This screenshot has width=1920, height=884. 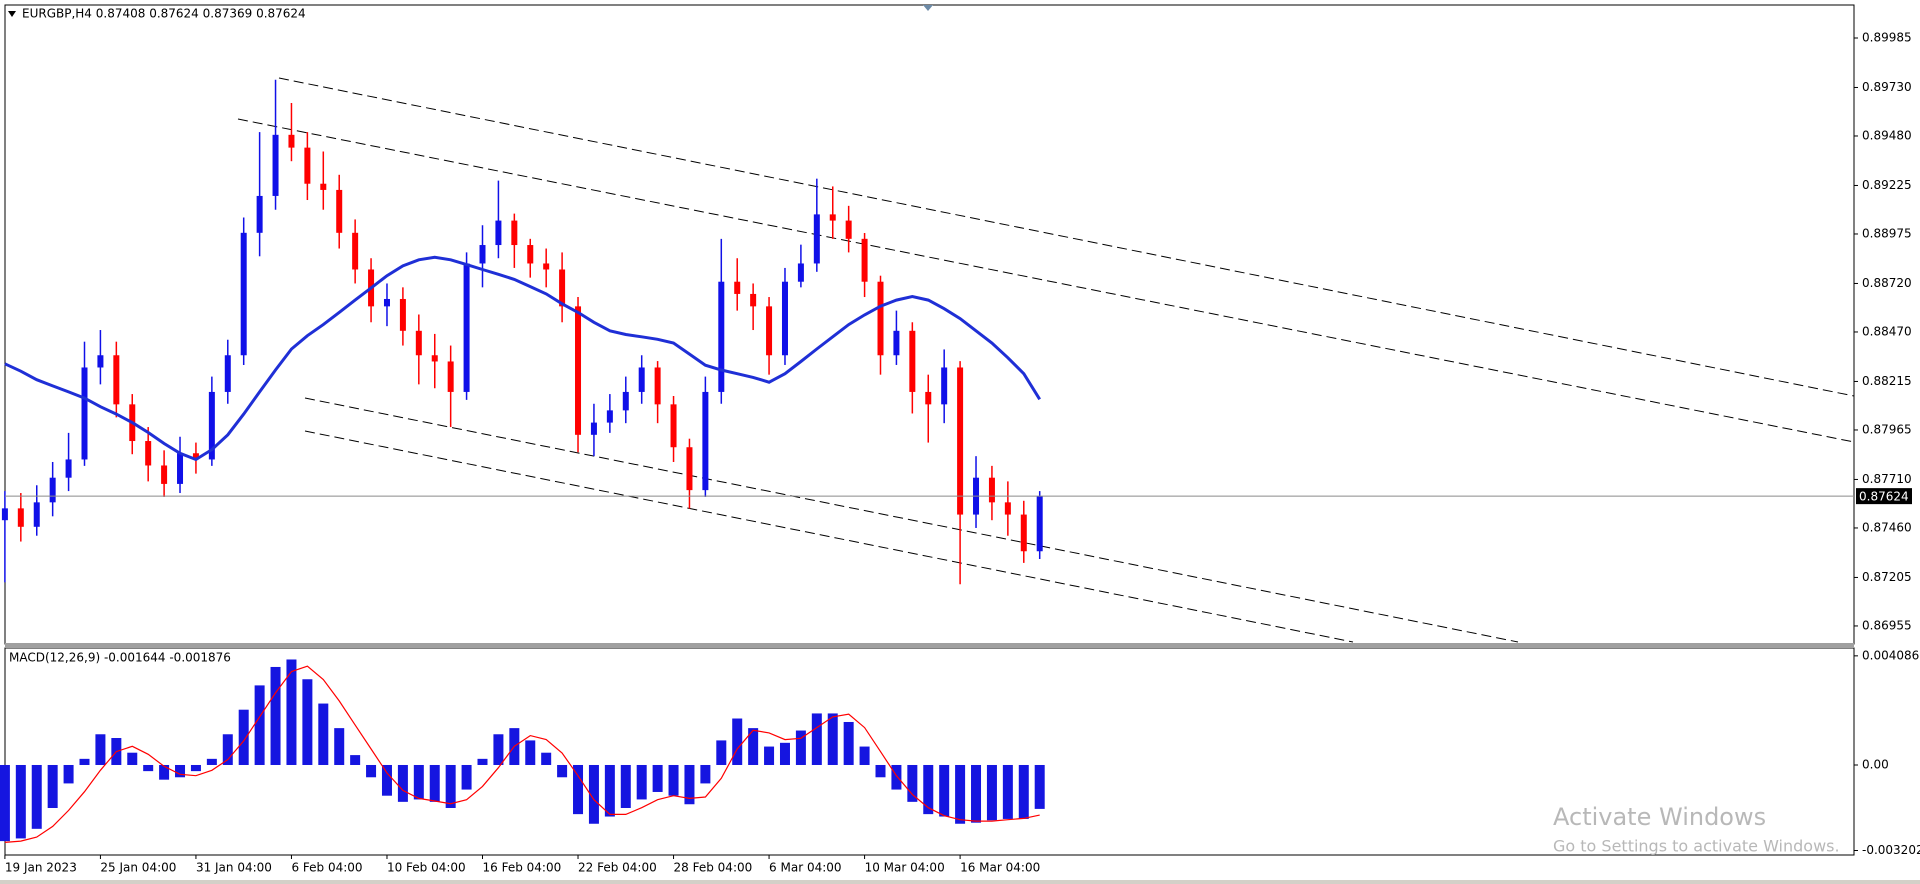 What do you see at coordinates (1887, 37) in the screenshot?
I see `y-tick-label: 0.89985` at bounding box center [1887, 37].